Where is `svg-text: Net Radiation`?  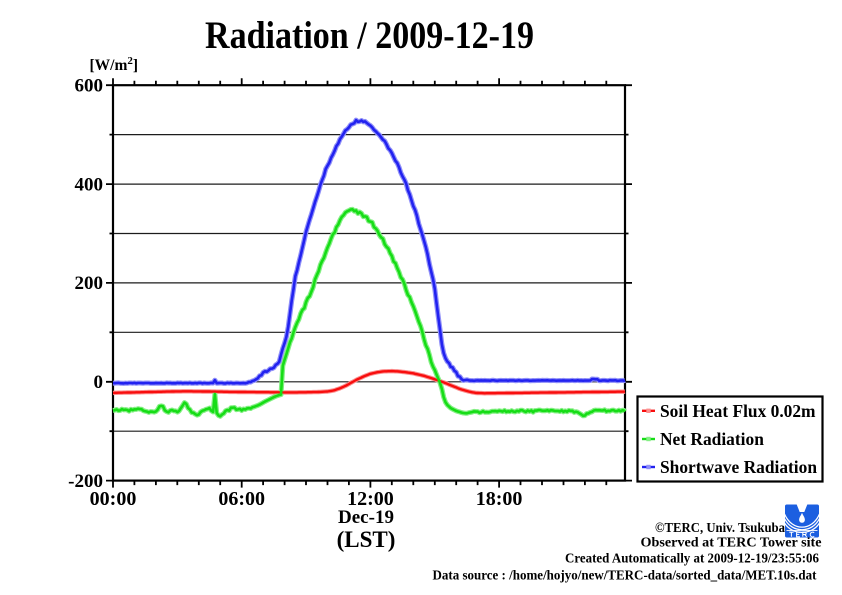 svg-text: Net Radiation is located at coordinates (712, 439).